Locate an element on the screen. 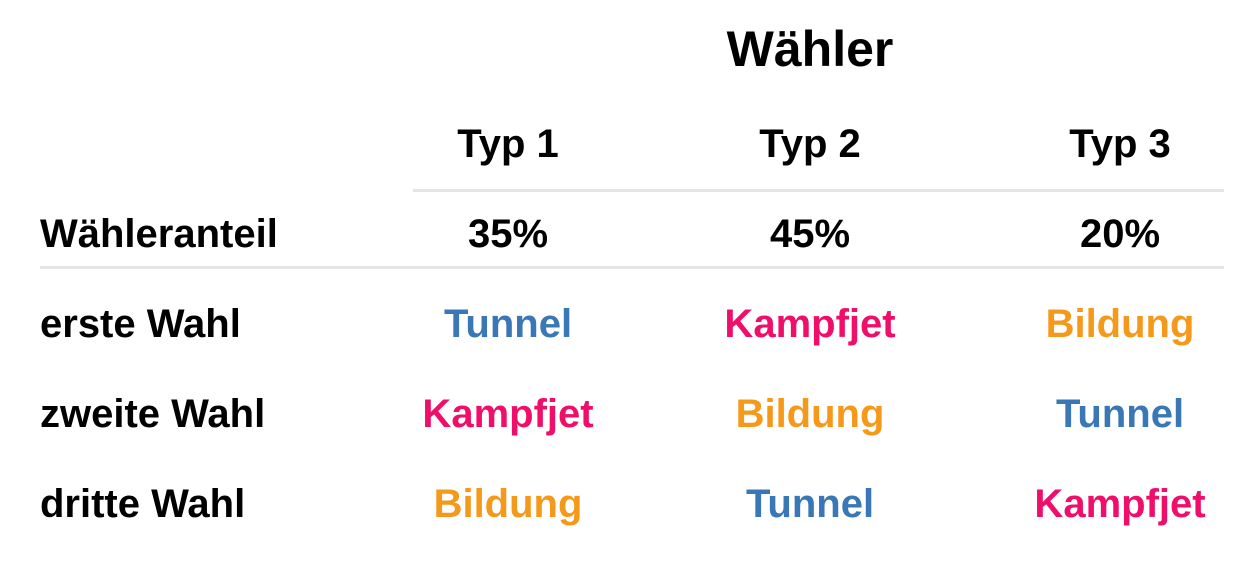 The height and width of the screenshot is (566, 1258). share-value-typ-1: 35% is located at coordinates (508, 234).